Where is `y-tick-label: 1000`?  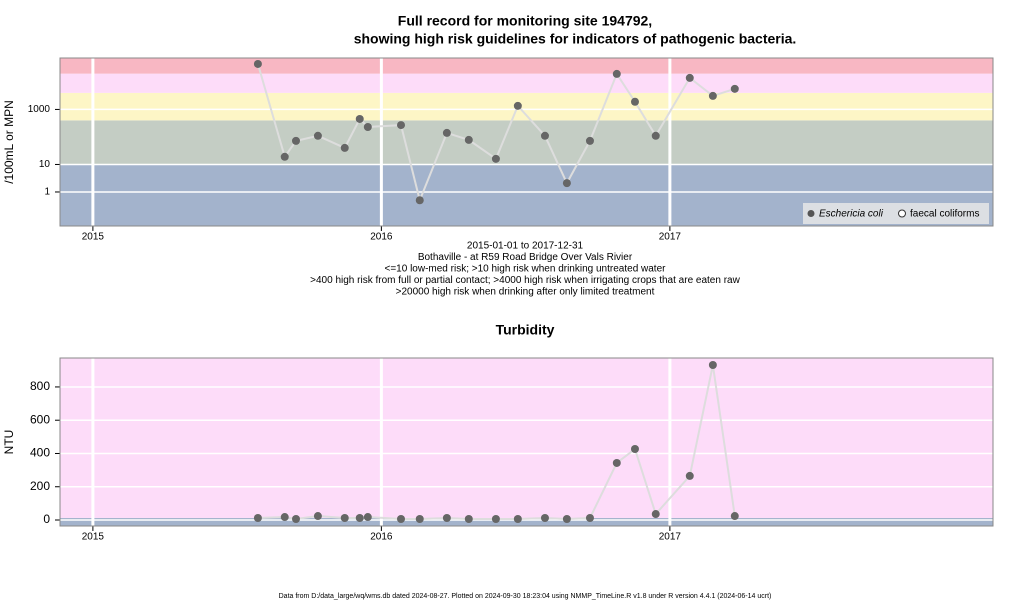
y-tick-label: 1000 is located at coordinates (39, 109).